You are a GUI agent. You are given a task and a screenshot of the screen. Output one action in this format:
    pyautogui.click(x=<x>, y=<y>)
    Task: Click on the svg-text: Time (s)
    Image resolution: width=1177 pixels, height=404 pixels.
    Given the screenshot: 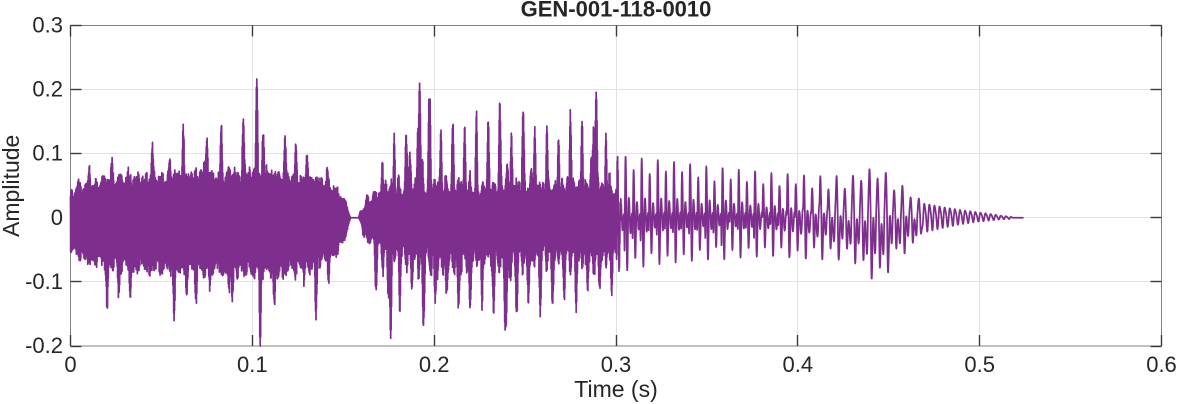 What is the action you would take?
    pyautogui.click(x=615, y=389)
    